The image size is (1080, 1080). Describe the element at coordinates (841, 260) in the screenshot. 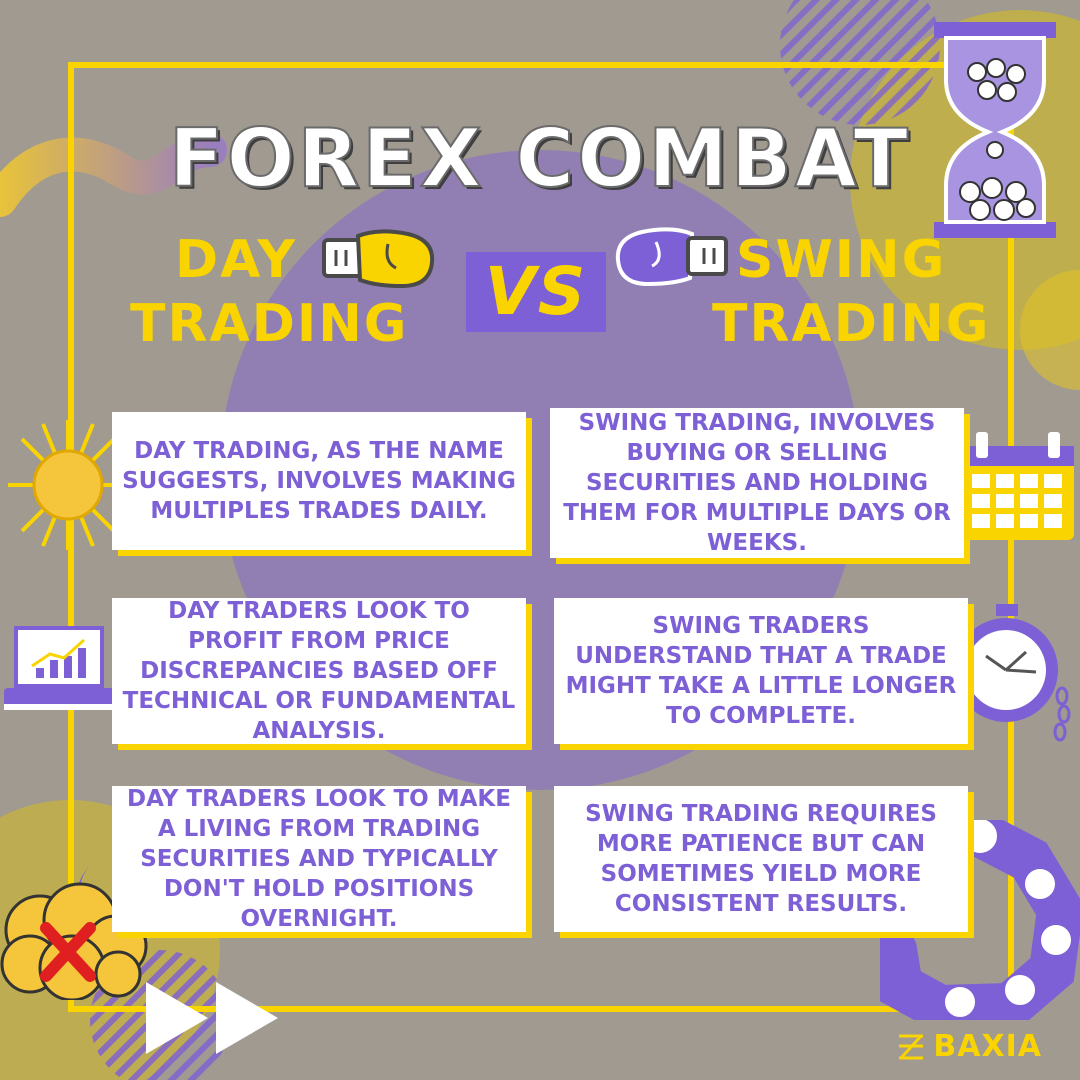

I see `swing-heading-line1: SWING` at that location.